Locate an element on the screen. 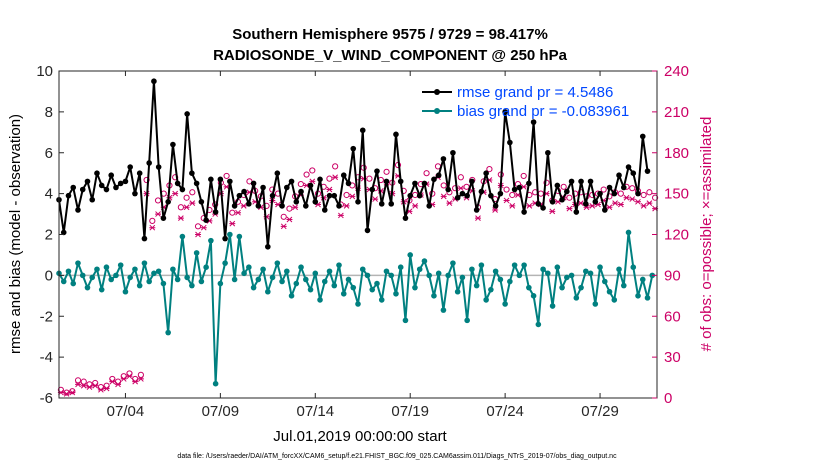  left-y-tick-label: -4 is located at coordinates (46, 357).